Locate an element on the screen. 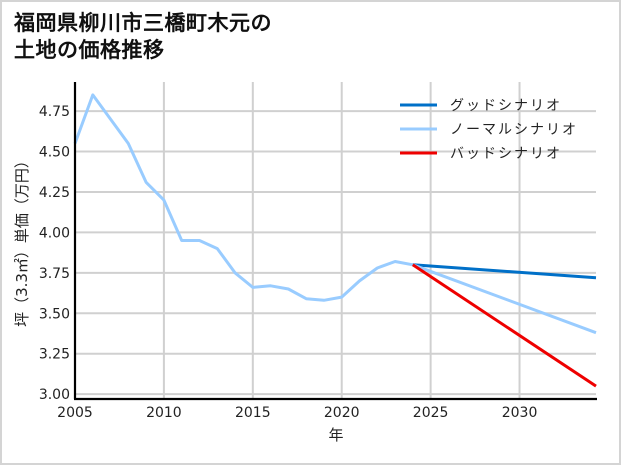 This screenshot has height=465, width=621. y-tick-label: 3.00 is located at coordinates (54, 395).